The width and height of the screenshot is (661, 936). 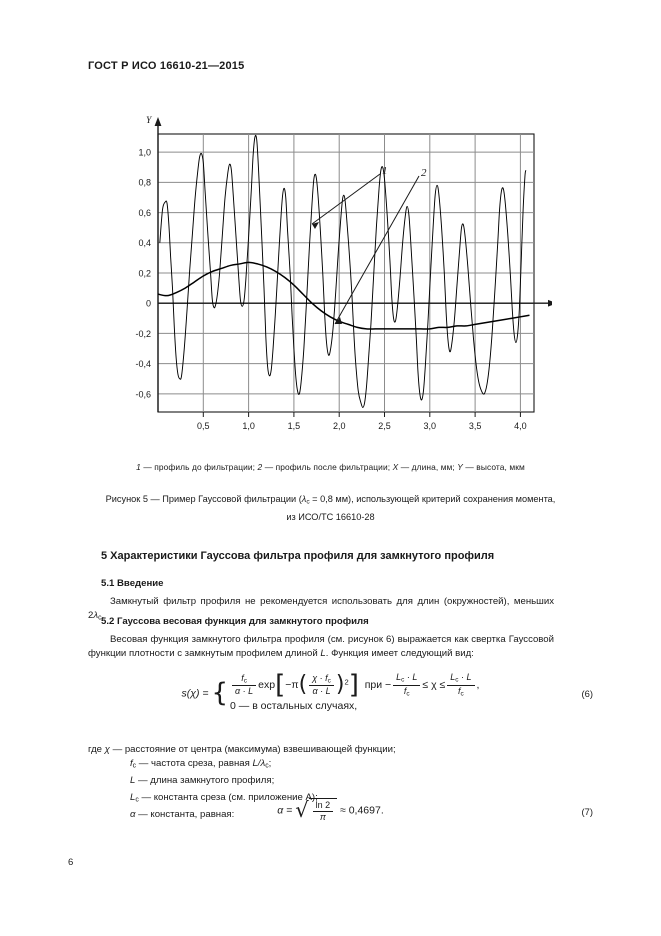 I want to click on eq6-lim-den-symbol: f, so click(x=405, y=690).